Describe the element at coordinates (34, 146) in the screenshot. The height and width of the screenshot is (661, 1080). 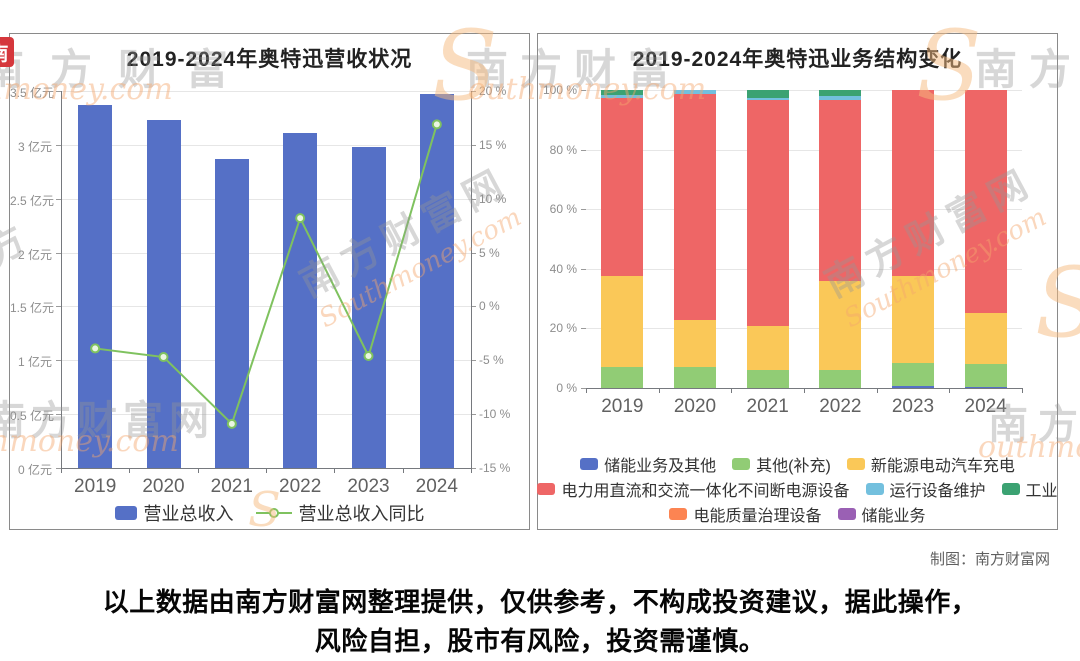
I see `y-axis-label-left: 3 亿元` at that location.